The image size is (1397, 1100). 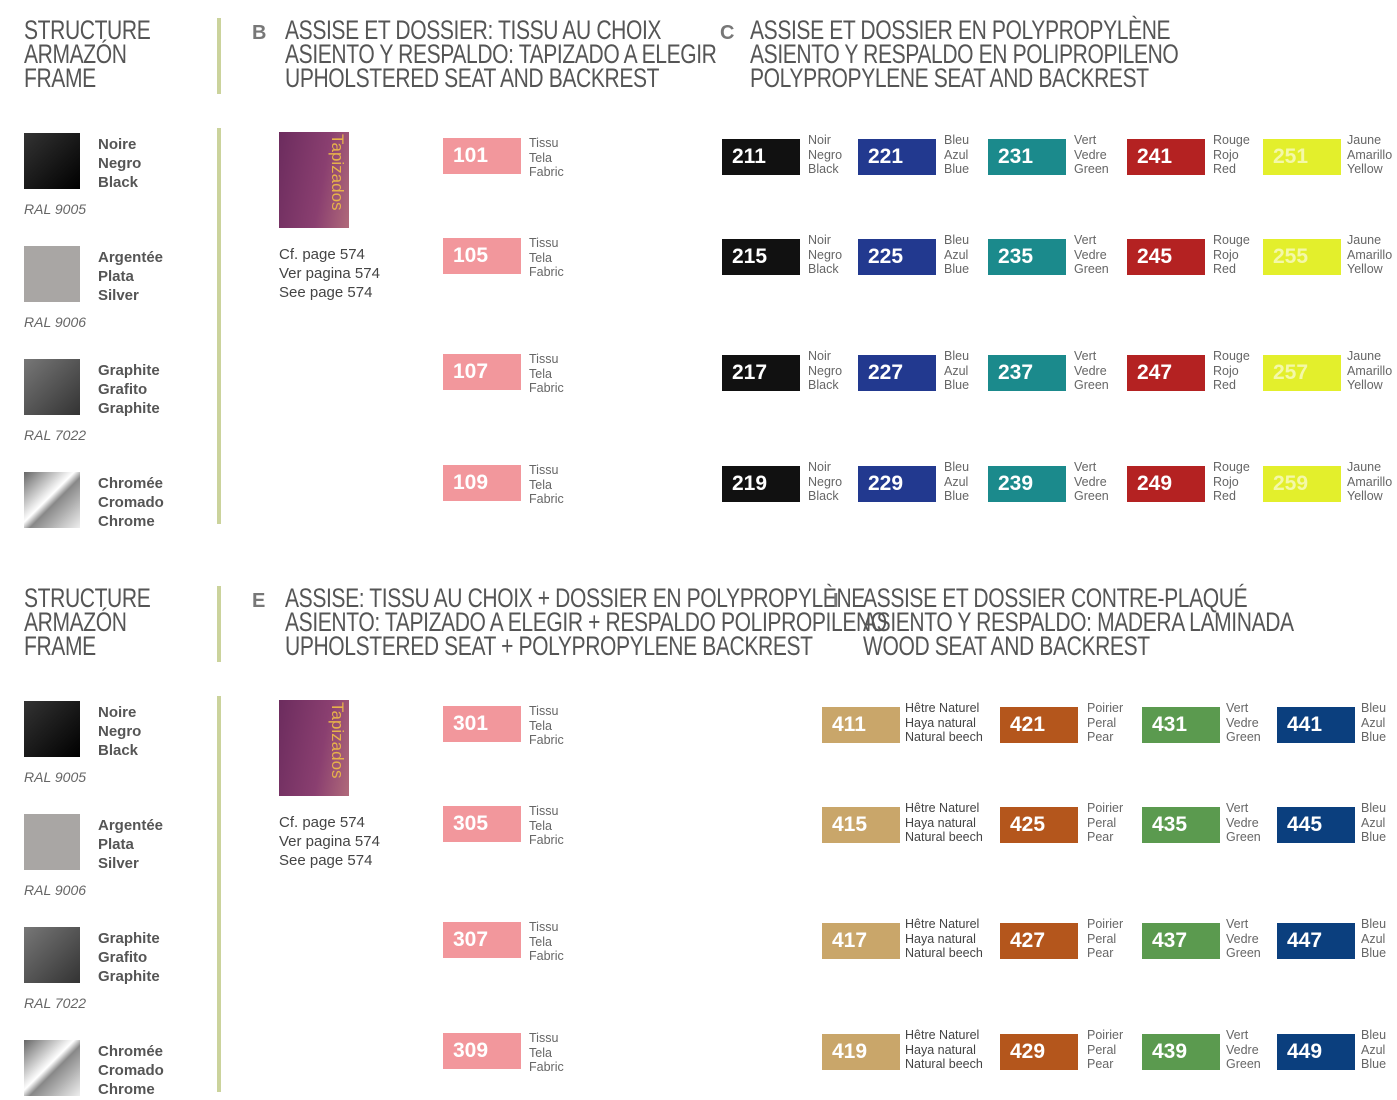 I want to click on reference: See page 574, so click(x=326, y=860).